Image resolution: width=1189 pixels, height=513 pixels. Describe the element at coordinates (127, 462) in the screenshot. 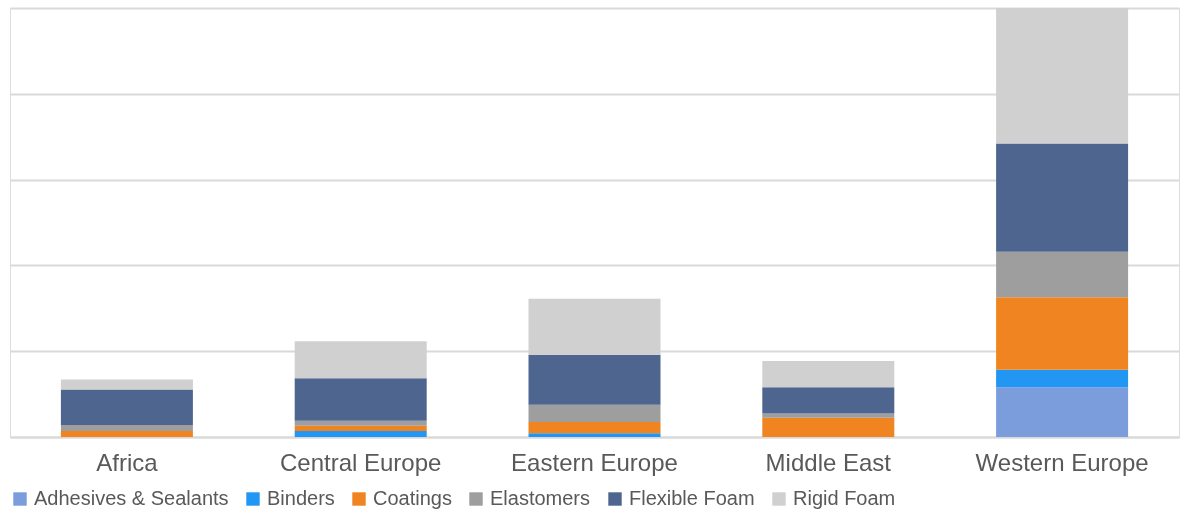

I see `x-tick-label: Africa` at that location.